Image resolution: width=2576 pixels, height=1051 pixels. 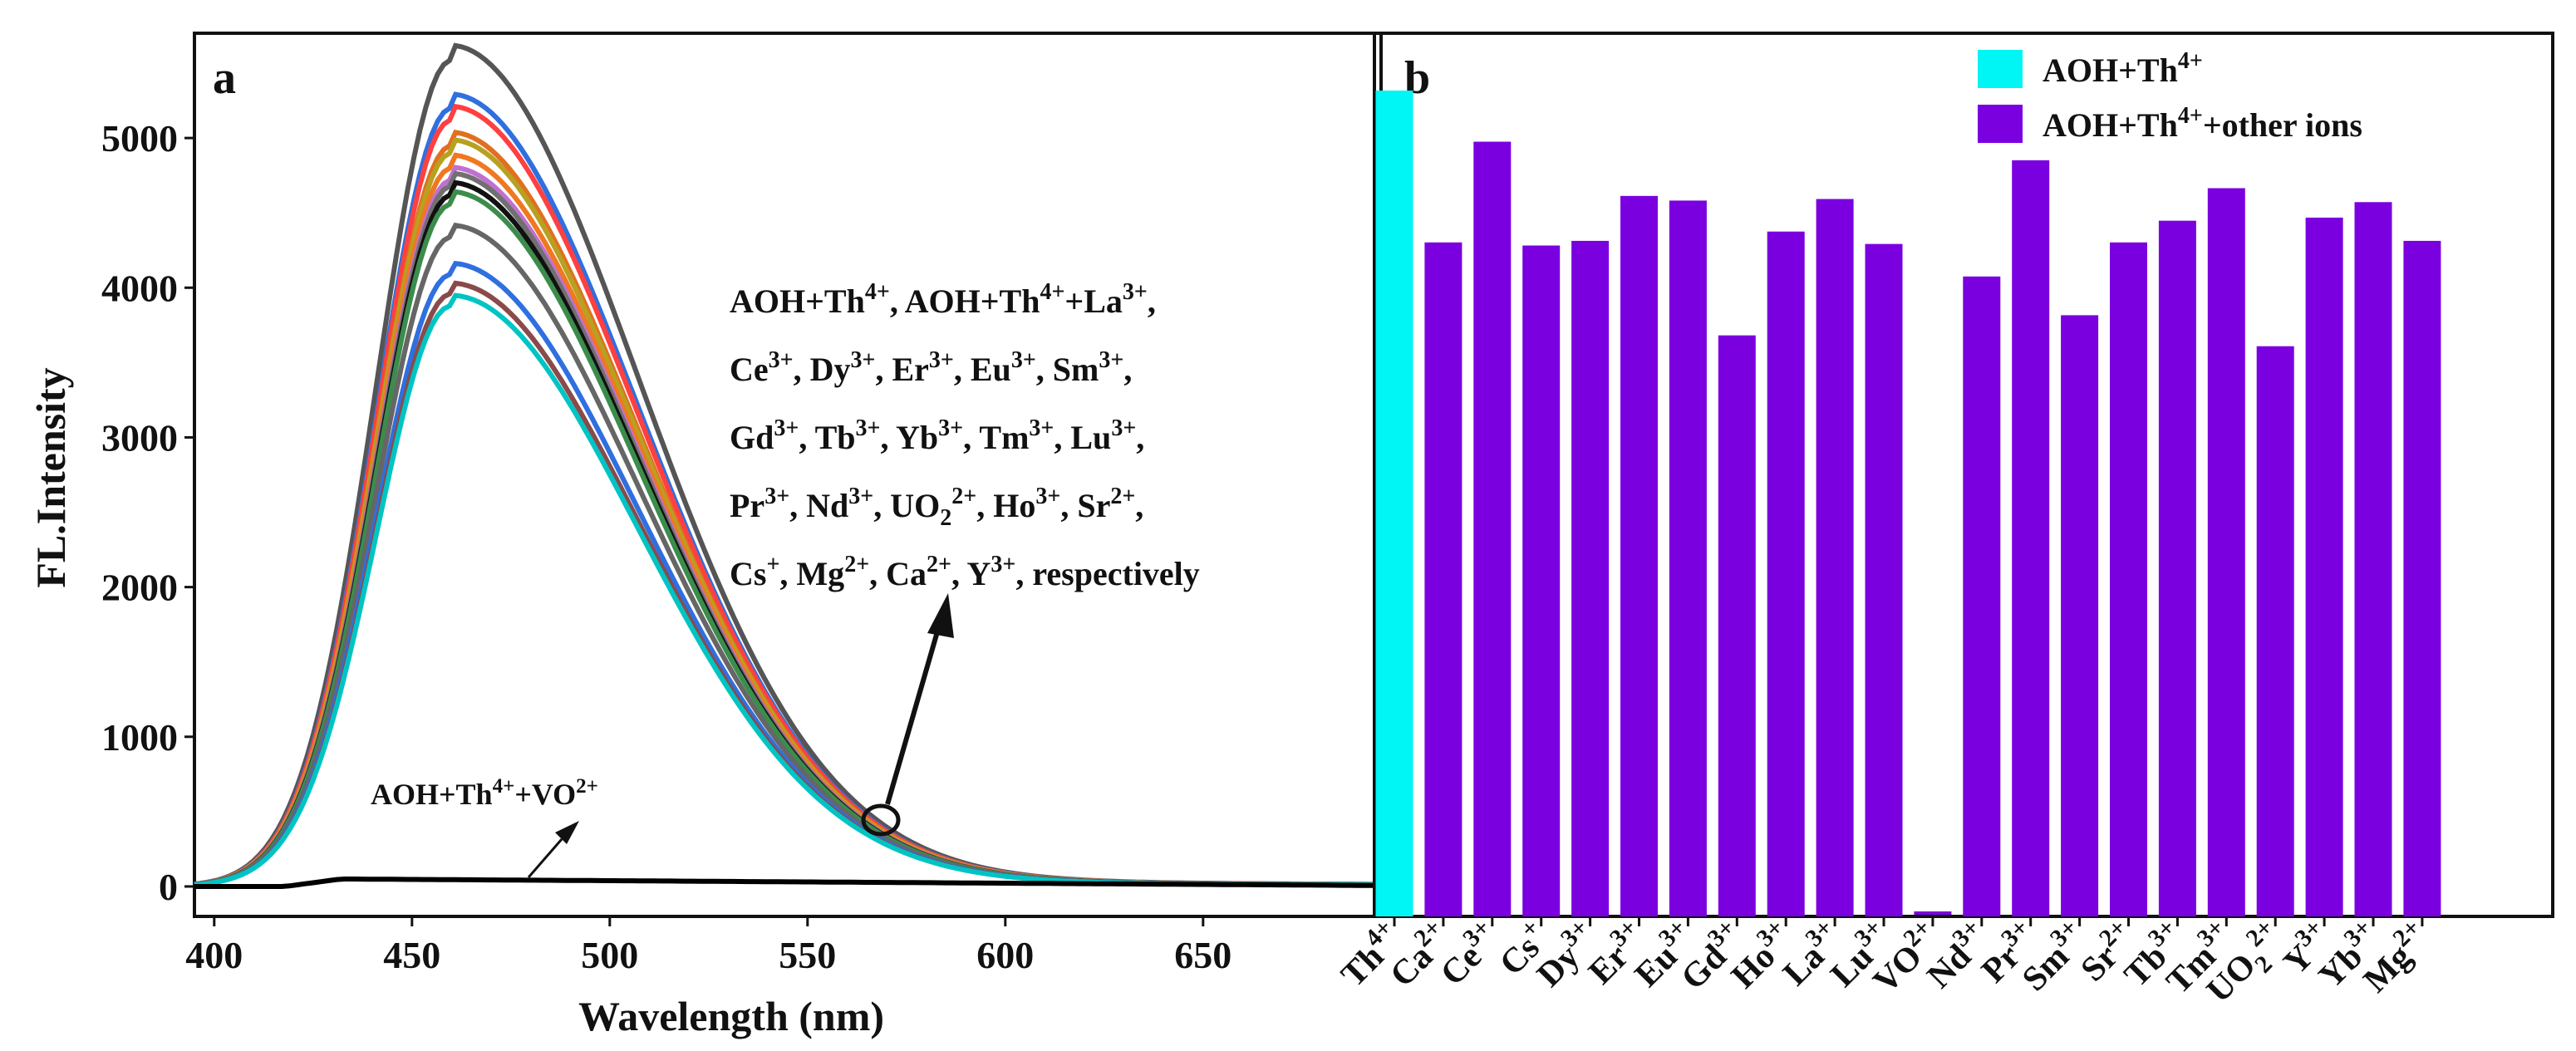 I want to click on bar-ho, so click(x=1786, y=574).